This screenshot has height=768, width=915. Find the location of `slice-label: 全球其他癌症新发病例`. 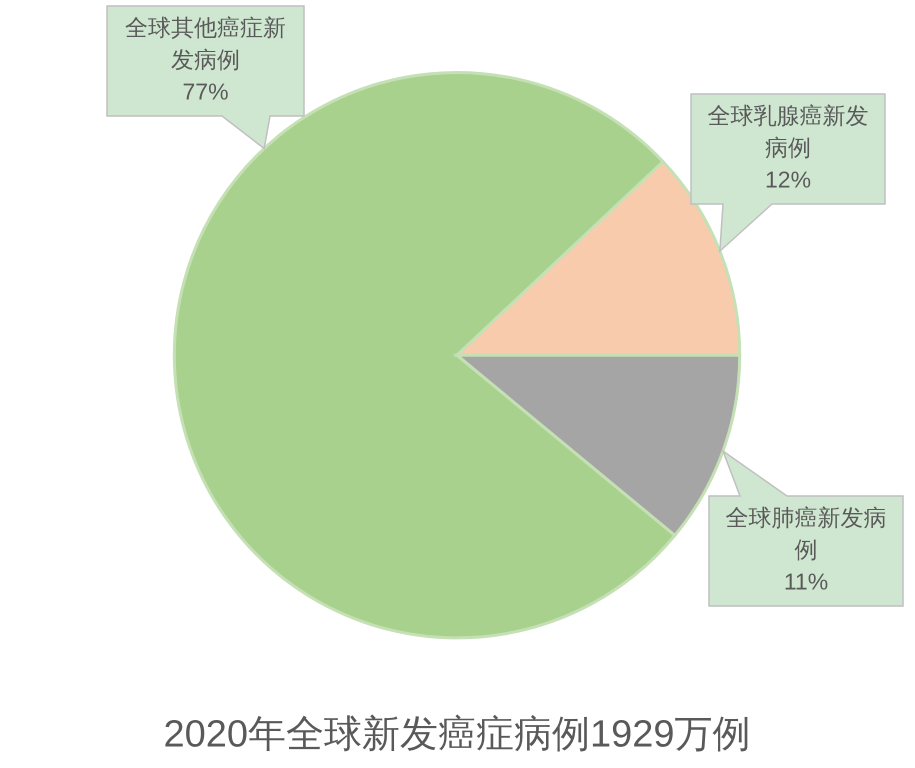

slice-label: 全球其他癌症新发病例 is located at coordinates (205, 43).